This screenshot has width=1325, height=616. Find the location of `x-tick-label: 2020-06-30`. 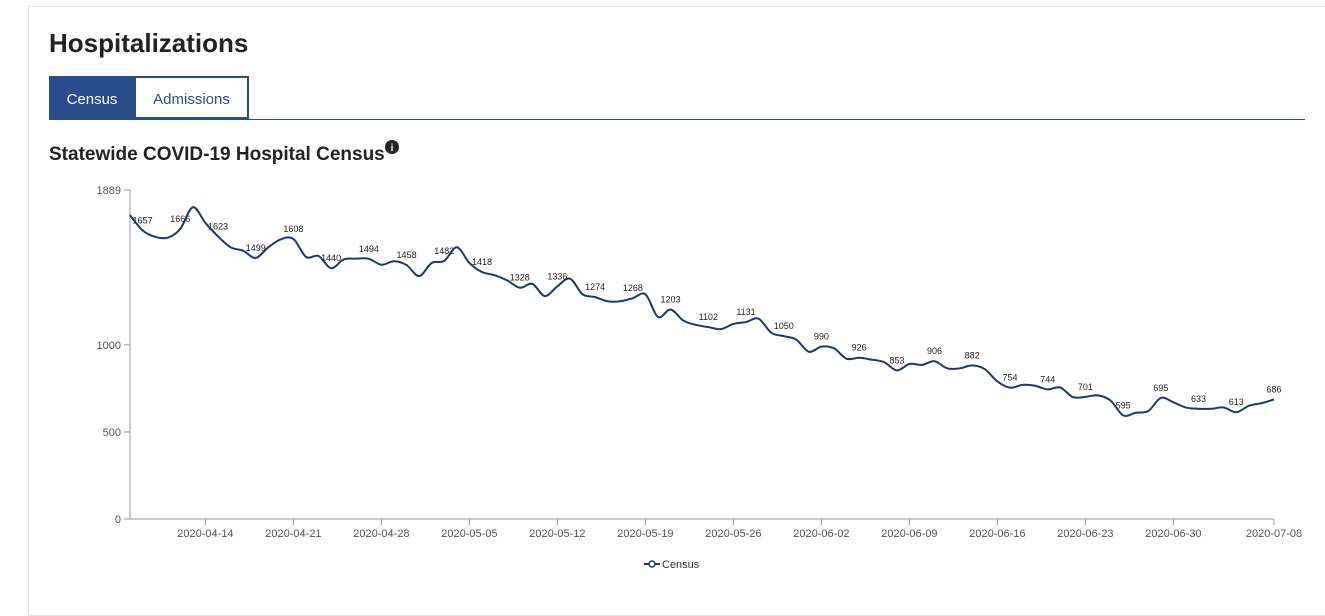

x-tick-label: 2020-06-30 is located at coordinates (1173, 534).